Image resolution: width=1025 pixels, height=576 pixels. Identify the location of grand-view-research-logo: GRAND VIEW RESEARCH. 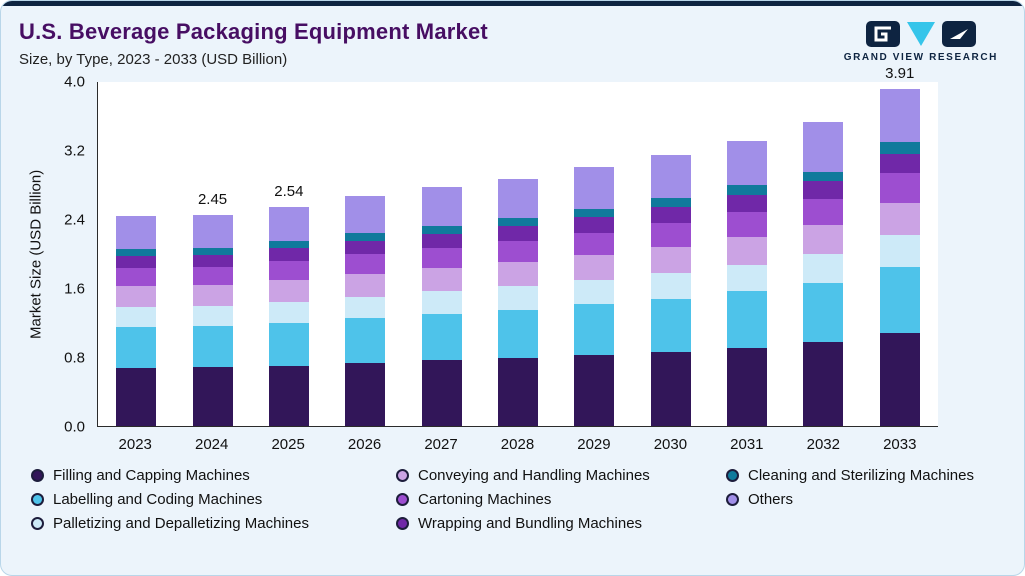
(921, 42).